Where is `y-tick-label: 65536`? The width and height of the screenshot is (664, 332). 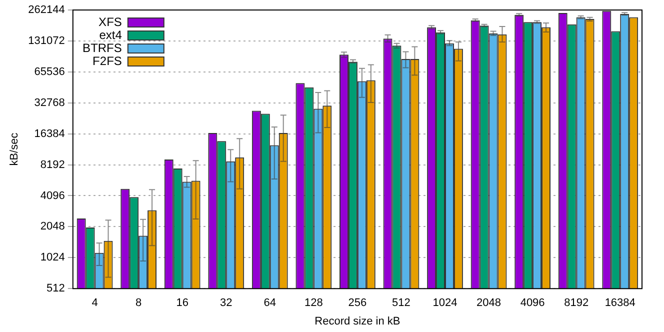 y-tick-label: 65536 is located at coordinates (49, 72).